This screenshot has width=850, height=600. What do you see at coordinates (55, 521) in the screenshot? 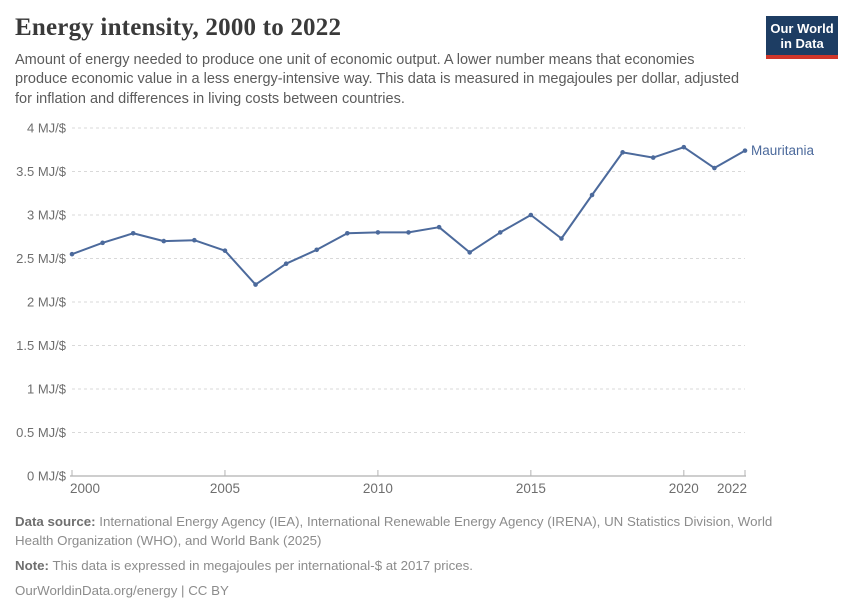
I see `data-source-label: Data source:` at bounding box center [55, 521].